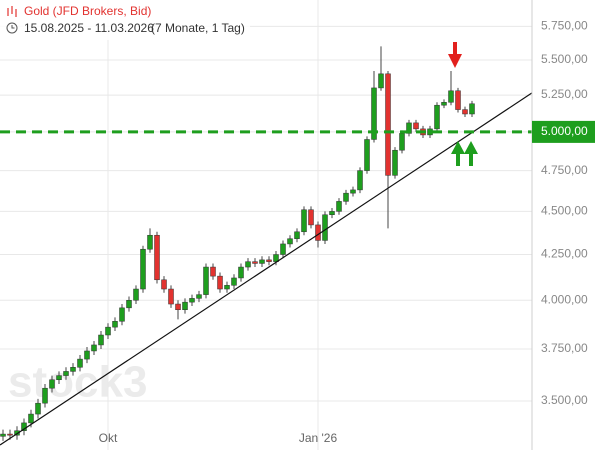 This screenshot has height=450, width=595. I want to click on y-tick-label: 5.250,00, so click(564, 94).